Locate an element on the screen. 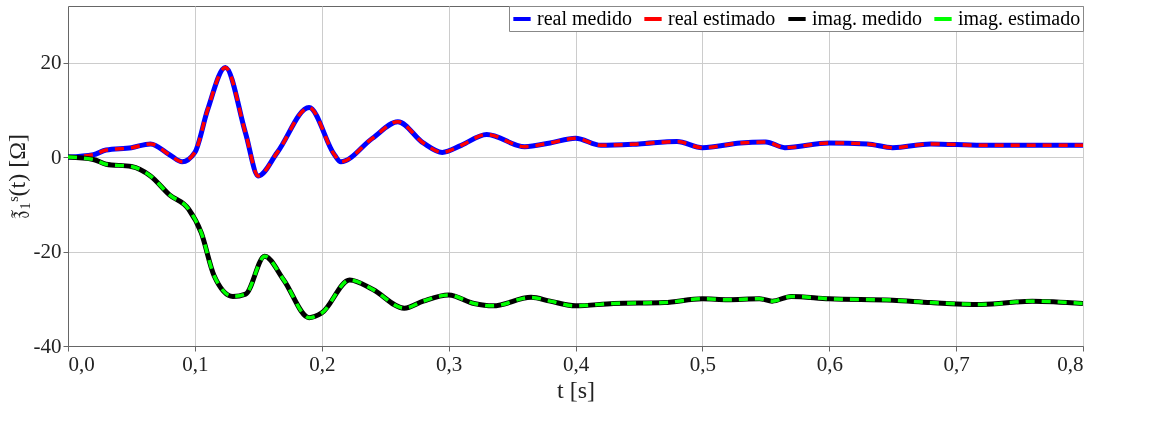 This screenshot has width=1151, height=439. x-tick-label: 0,3 is located at coordinates (449, 363).